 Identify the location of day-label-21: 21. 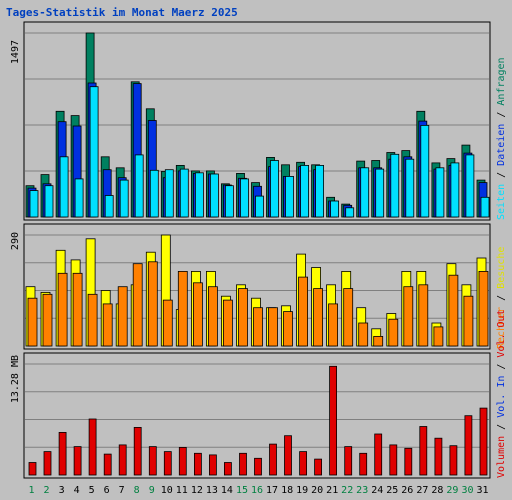
(332, 490).